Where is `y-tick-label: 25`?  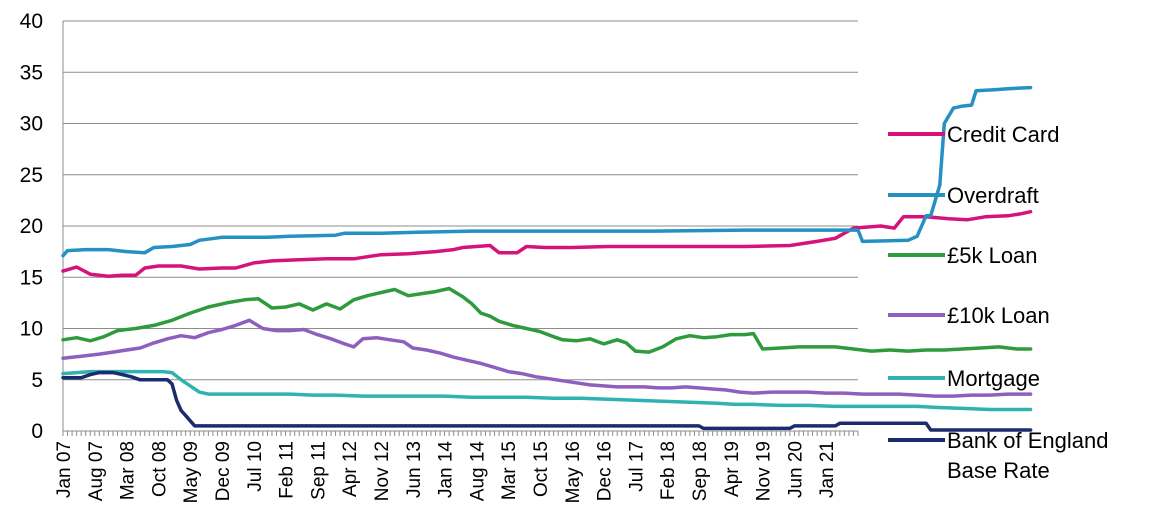
y-tick-label: 25 is located at coordinates (31, 175).